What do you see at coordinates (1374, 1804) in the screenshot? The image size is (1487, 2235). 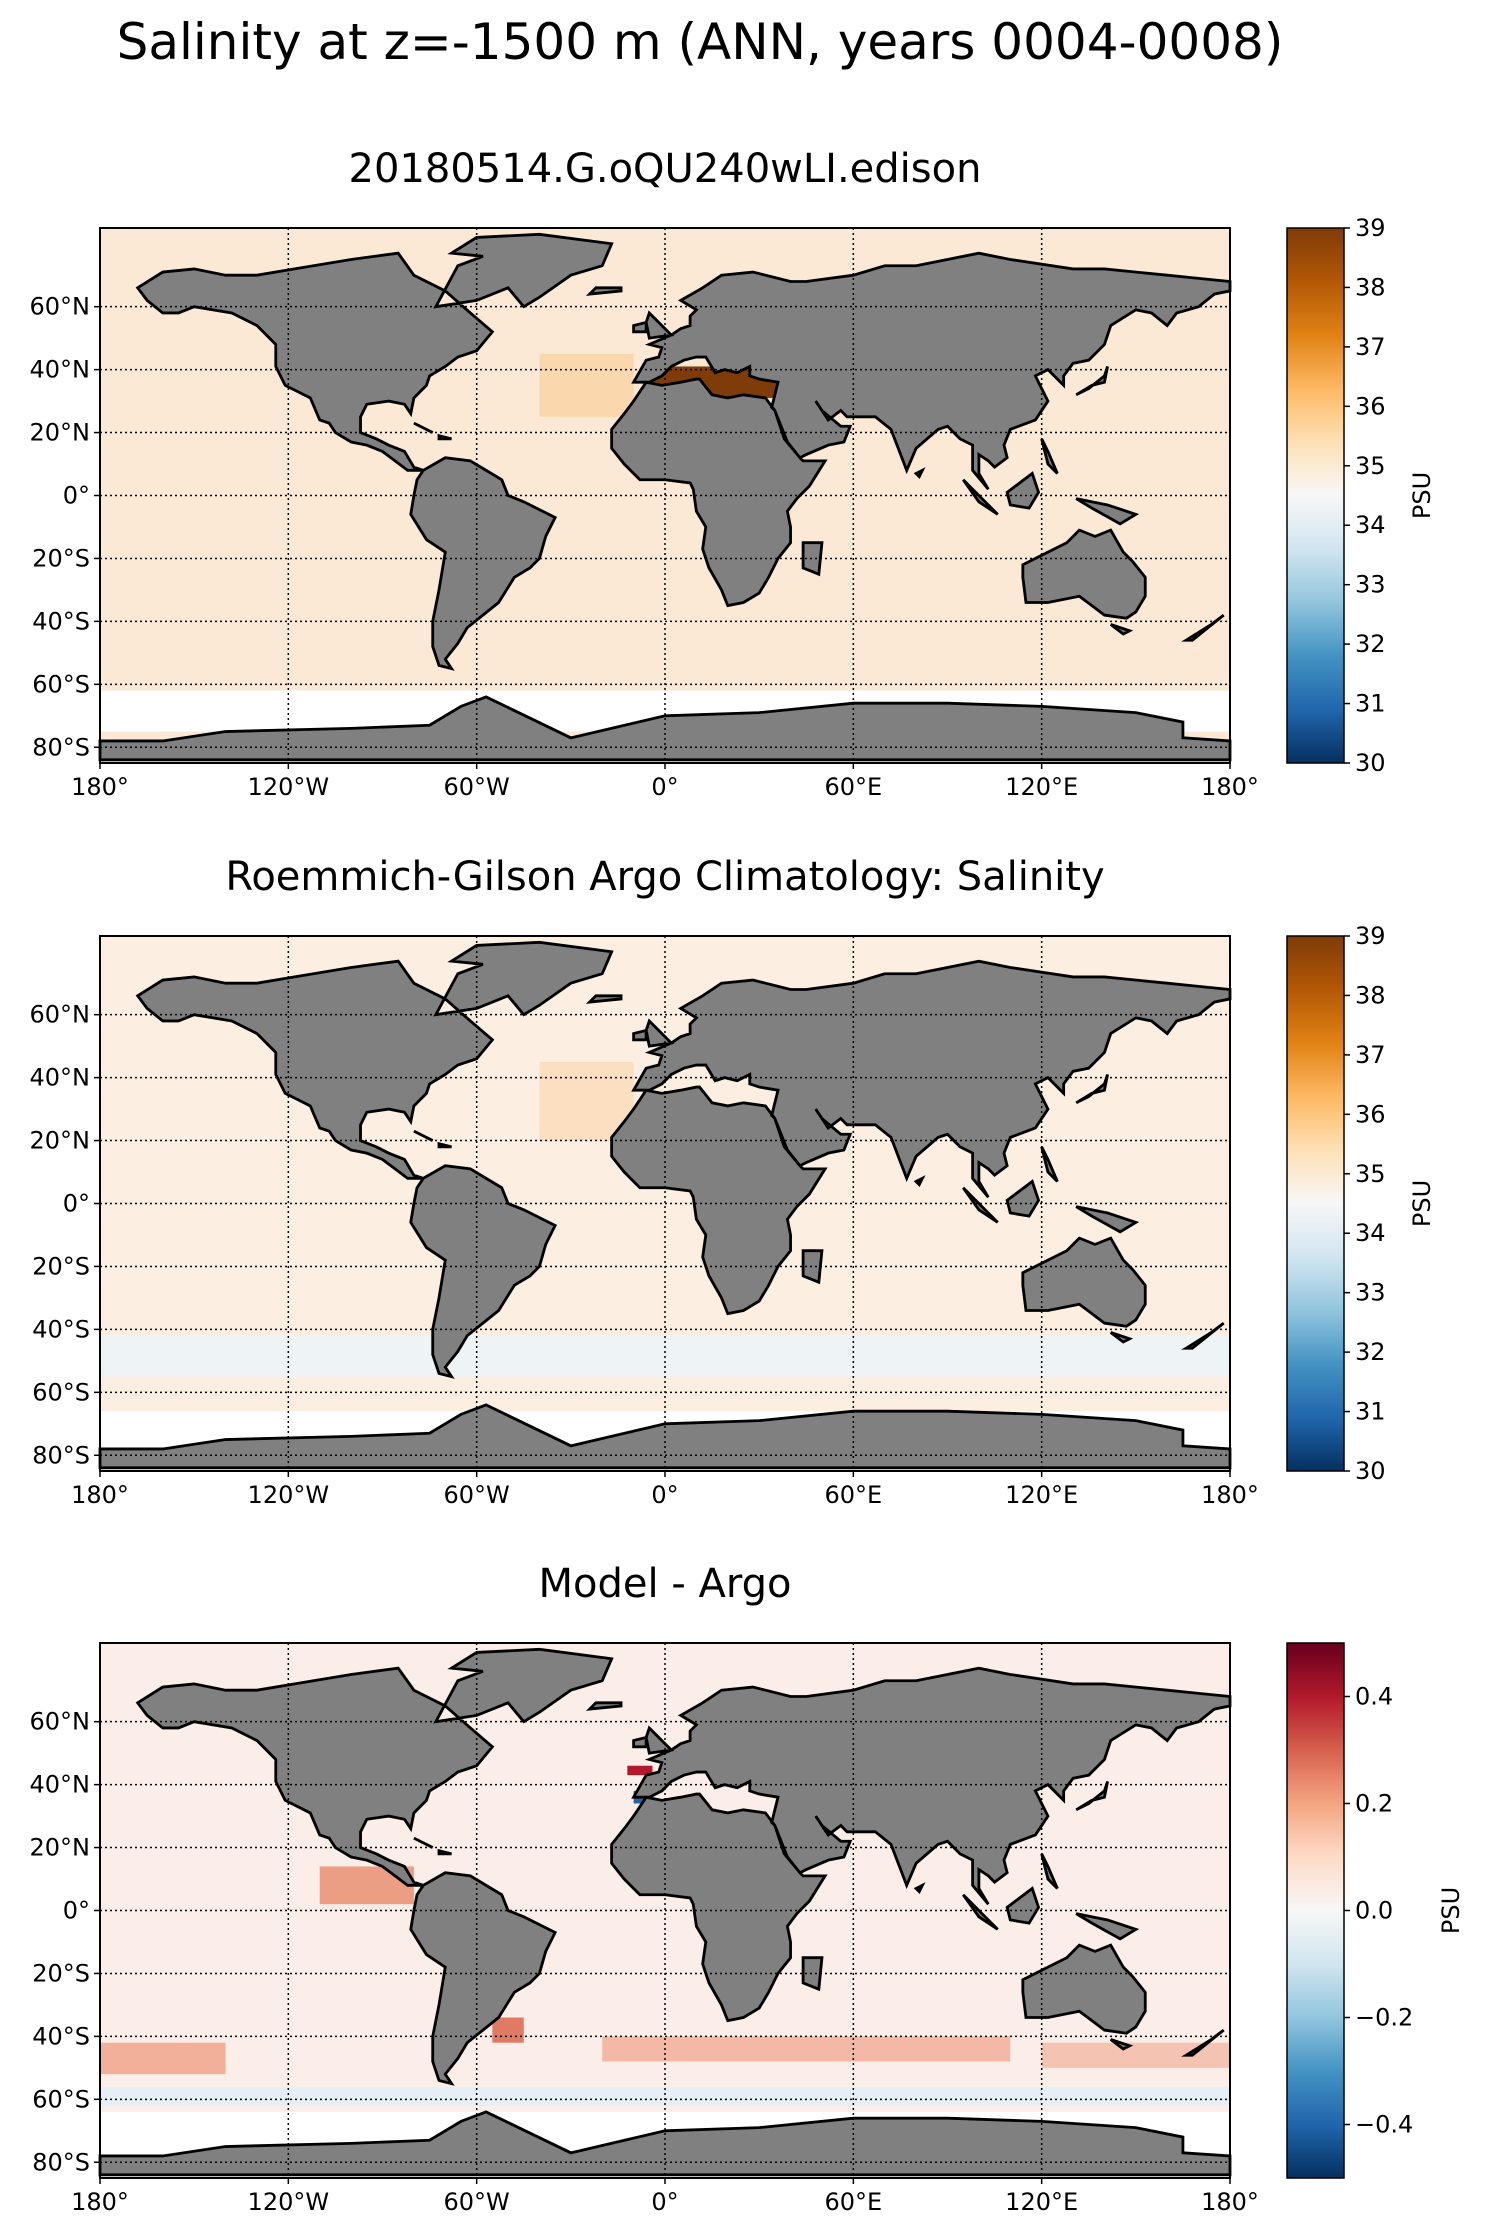 I see `colorbar-tick-label: 0.2` at bounding box center [1374, 1804].